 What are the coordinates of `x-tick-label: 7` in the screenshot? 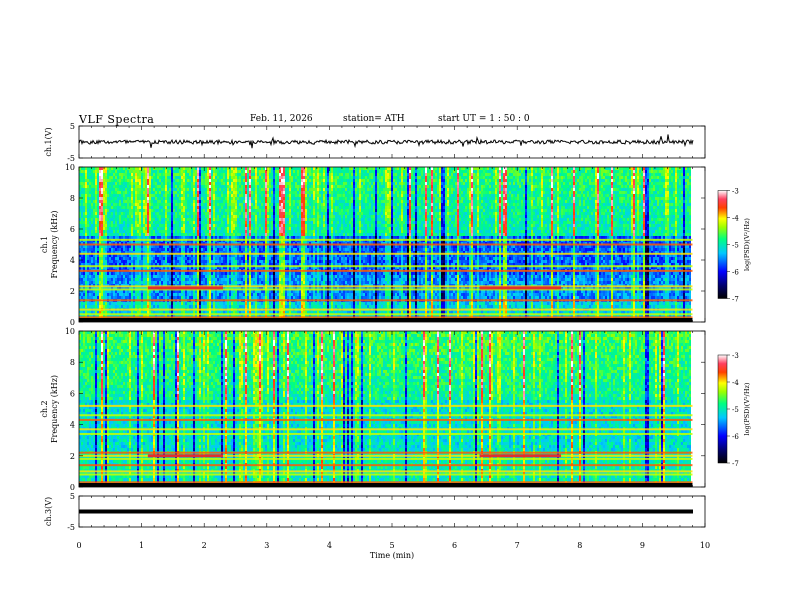 It's located at (517, 545).